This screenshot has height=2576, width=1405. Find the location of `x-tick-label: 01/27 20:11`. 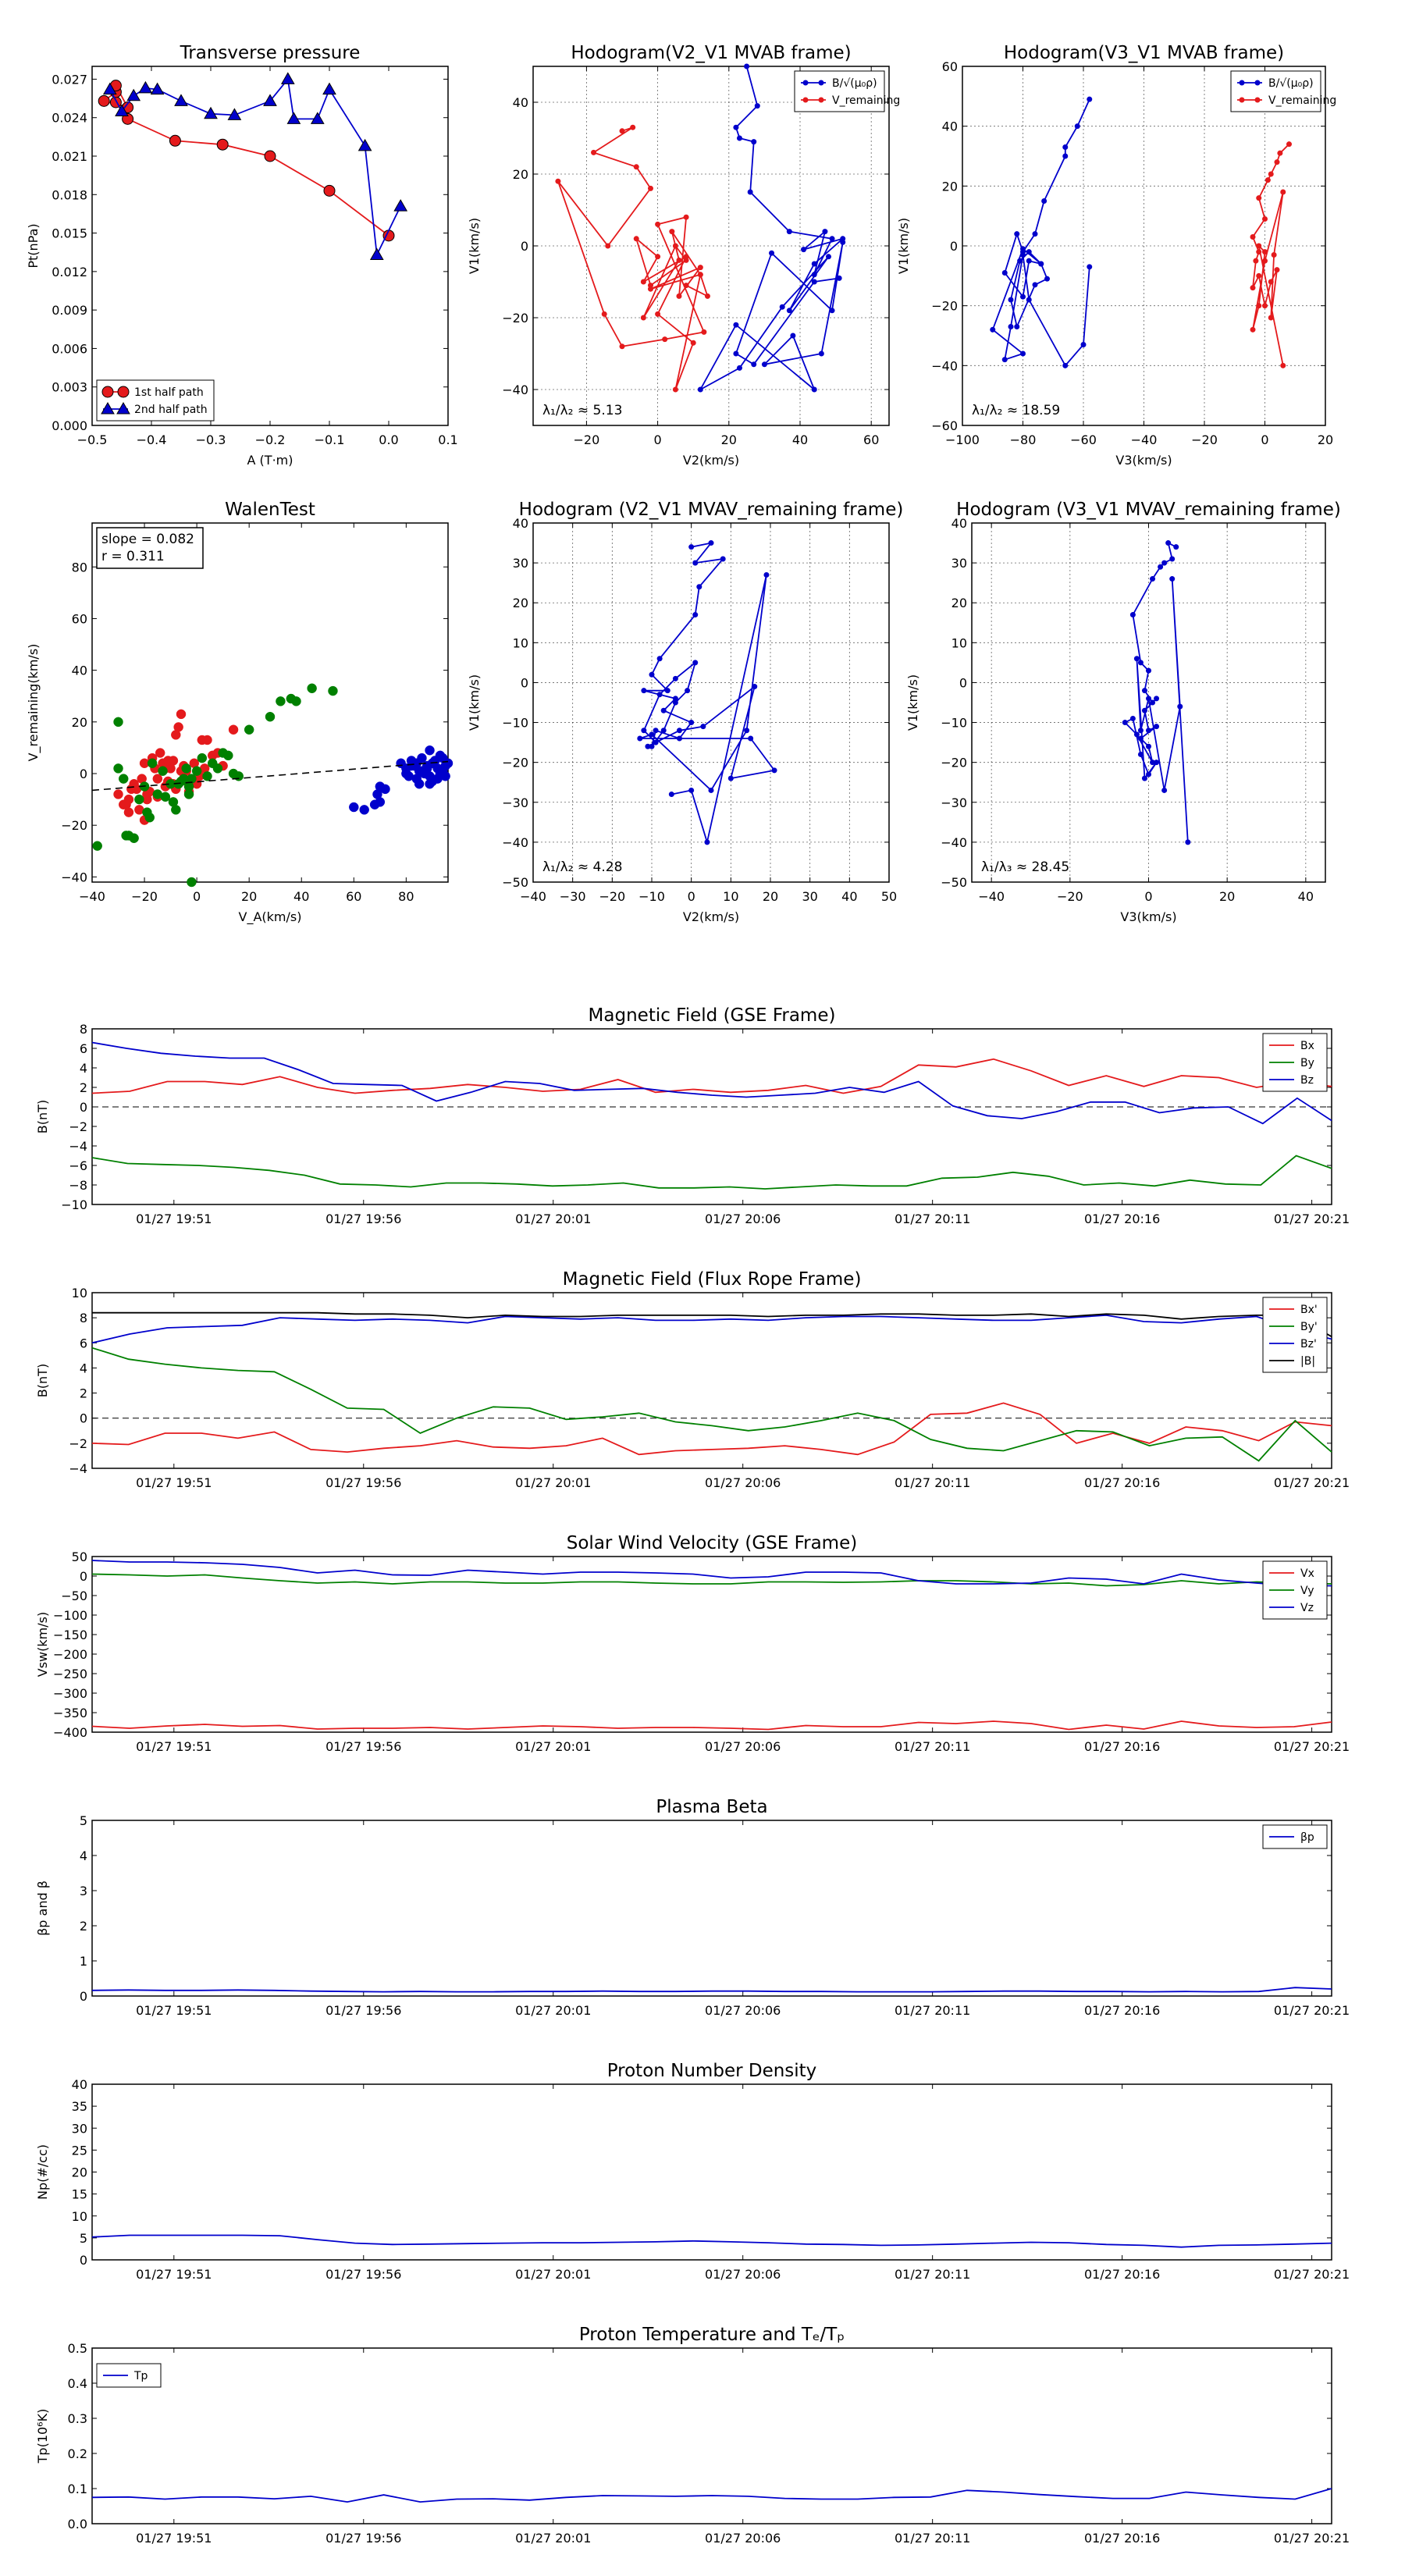

x-tick-label: 01/27 20:11 is located at coordinates (933, 2274).